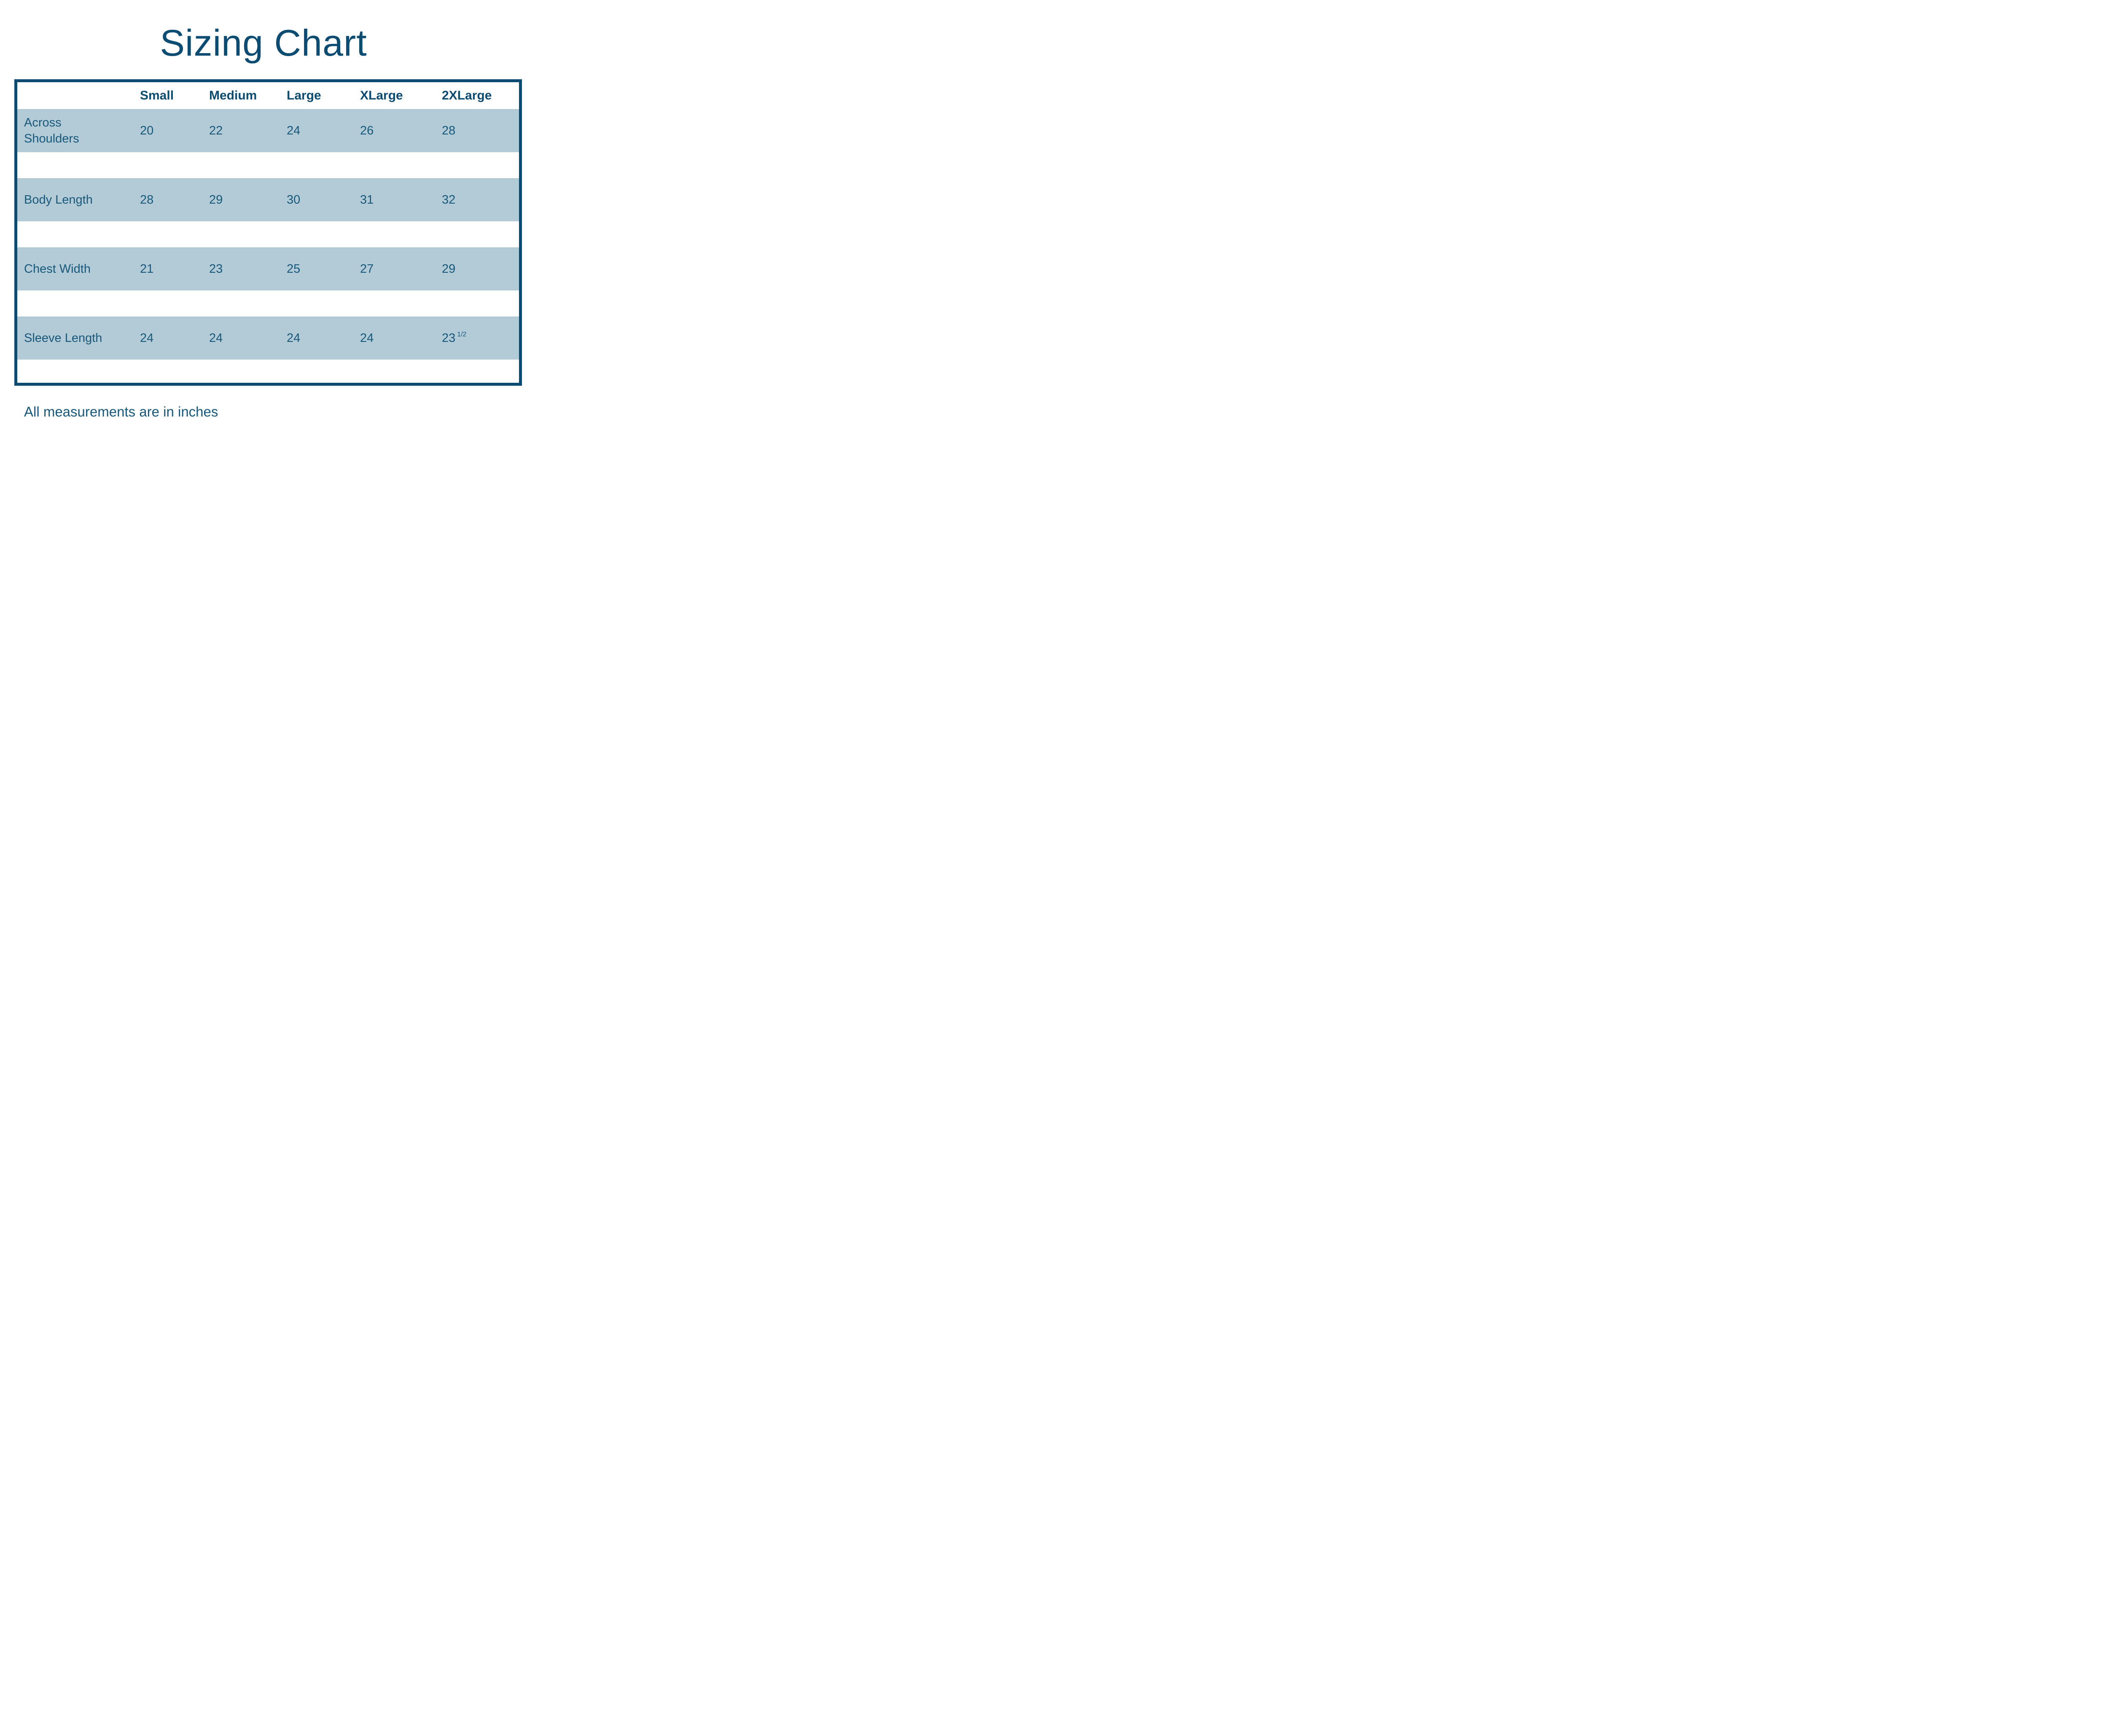  What do you see at coordinates (454, 338) in the screenshot?
I see `size-value: 23 1/2` at bounding box center [454, 338].